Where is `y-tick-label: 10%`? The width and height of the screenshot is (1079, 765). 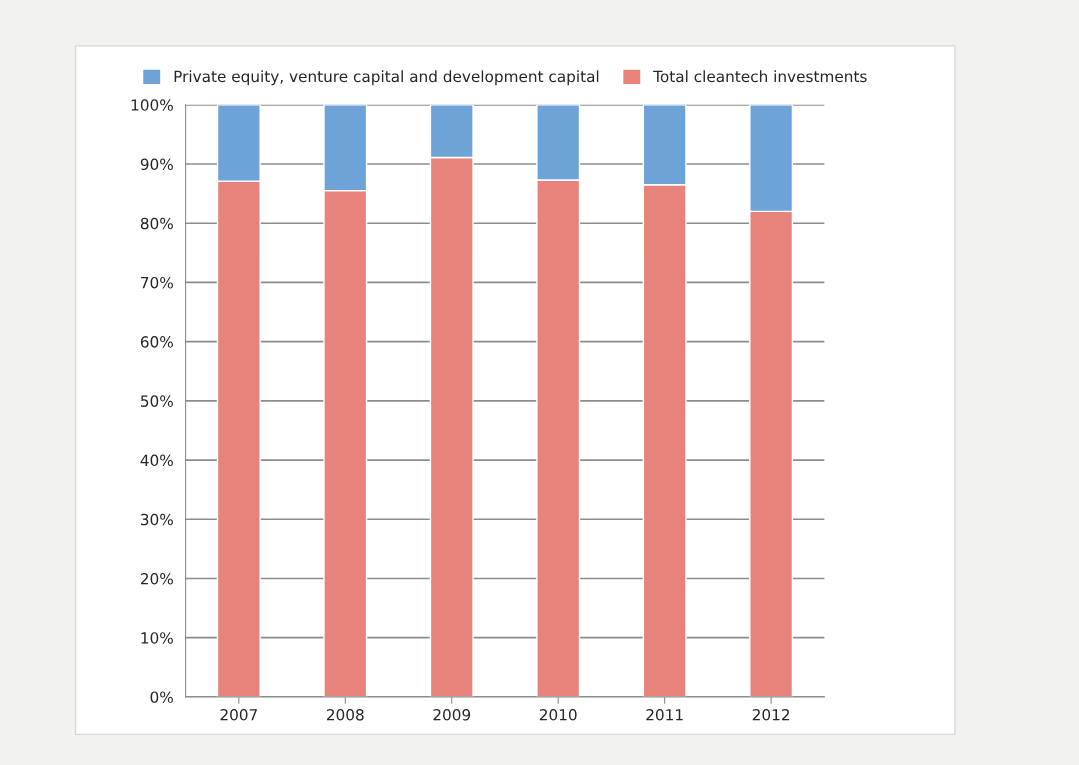
y-tick-label: 10% is located at coordinates (157, 638).